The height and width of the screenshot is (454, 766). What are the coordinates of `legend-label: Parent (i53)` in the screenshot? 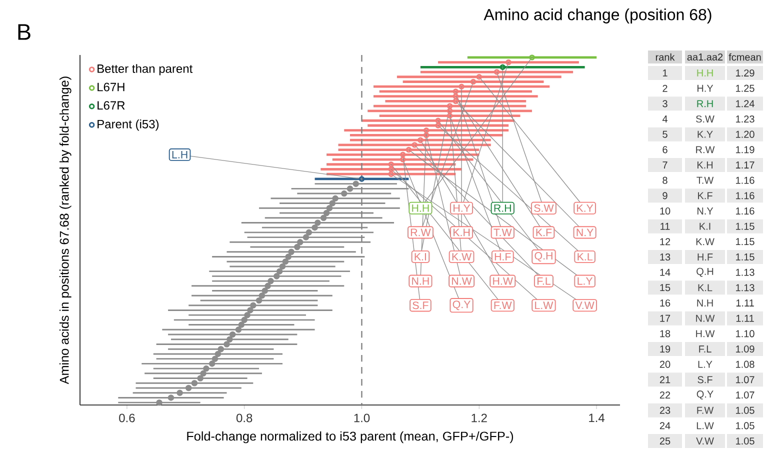 It's located at (128, 125).